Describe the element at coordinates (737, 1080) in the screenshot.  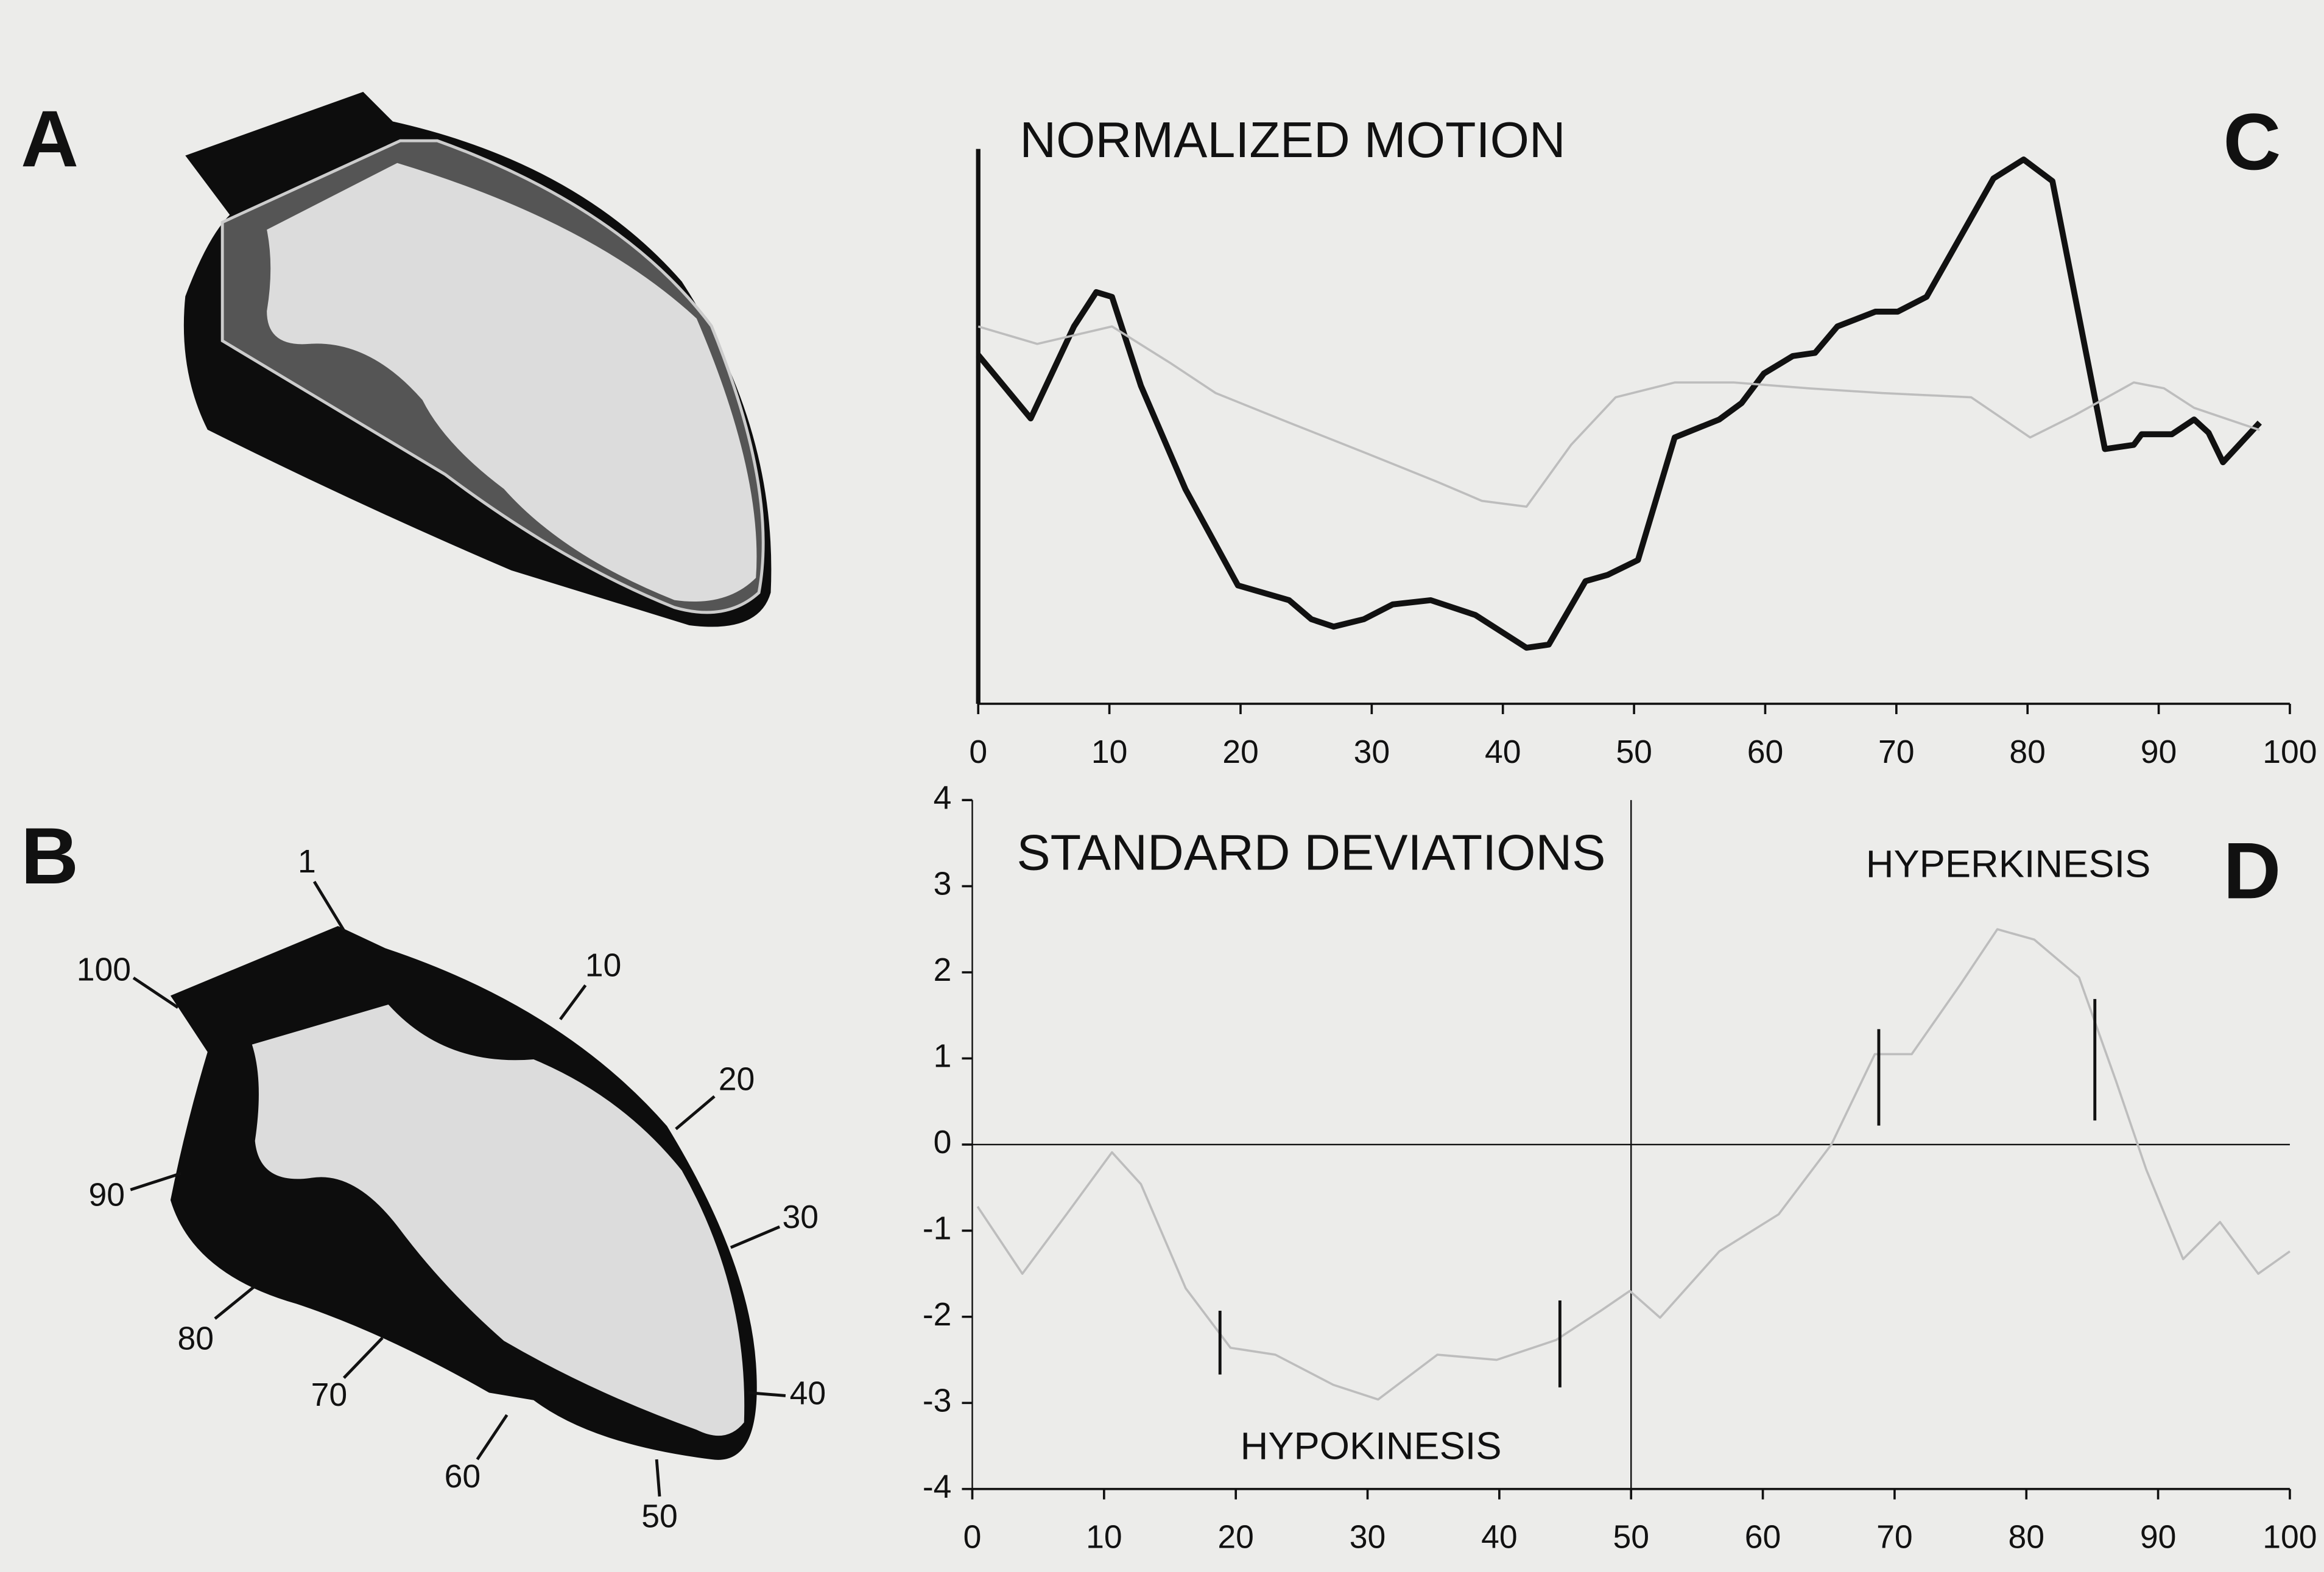
I see `chord-label: 20` at that location.